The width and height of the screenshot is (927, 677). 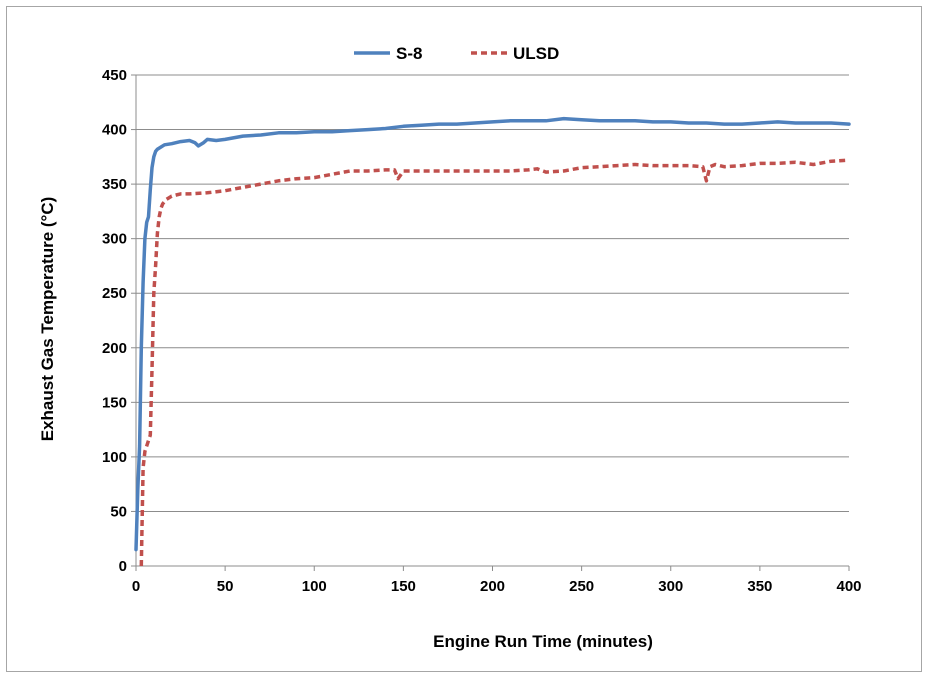 What do you see at coordinates (114, 75) in the screenshot?
I see `y-tick-label: 450` at bounding box center [114, 75].